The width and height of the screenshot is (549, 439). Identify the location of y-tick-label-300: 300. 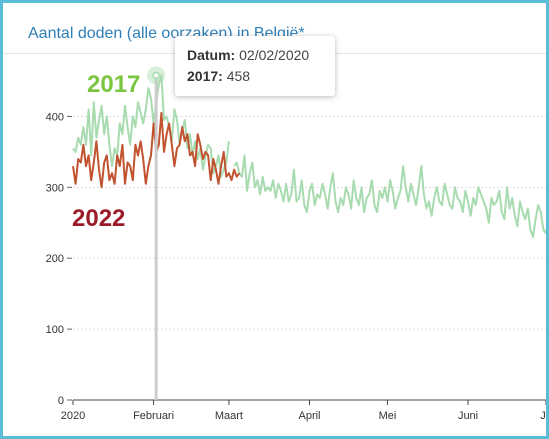
(55, 188).